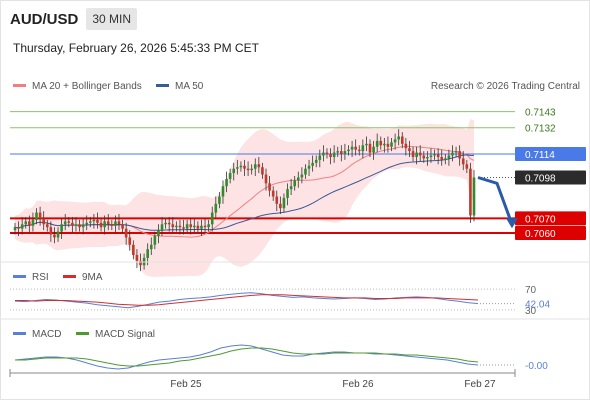 The width and height of the screenshot is (590, 400). What do you see at coordinates (512, 223) in the screenshot?
I see `forecast-arrow-head` at bounding box center [512, 223].